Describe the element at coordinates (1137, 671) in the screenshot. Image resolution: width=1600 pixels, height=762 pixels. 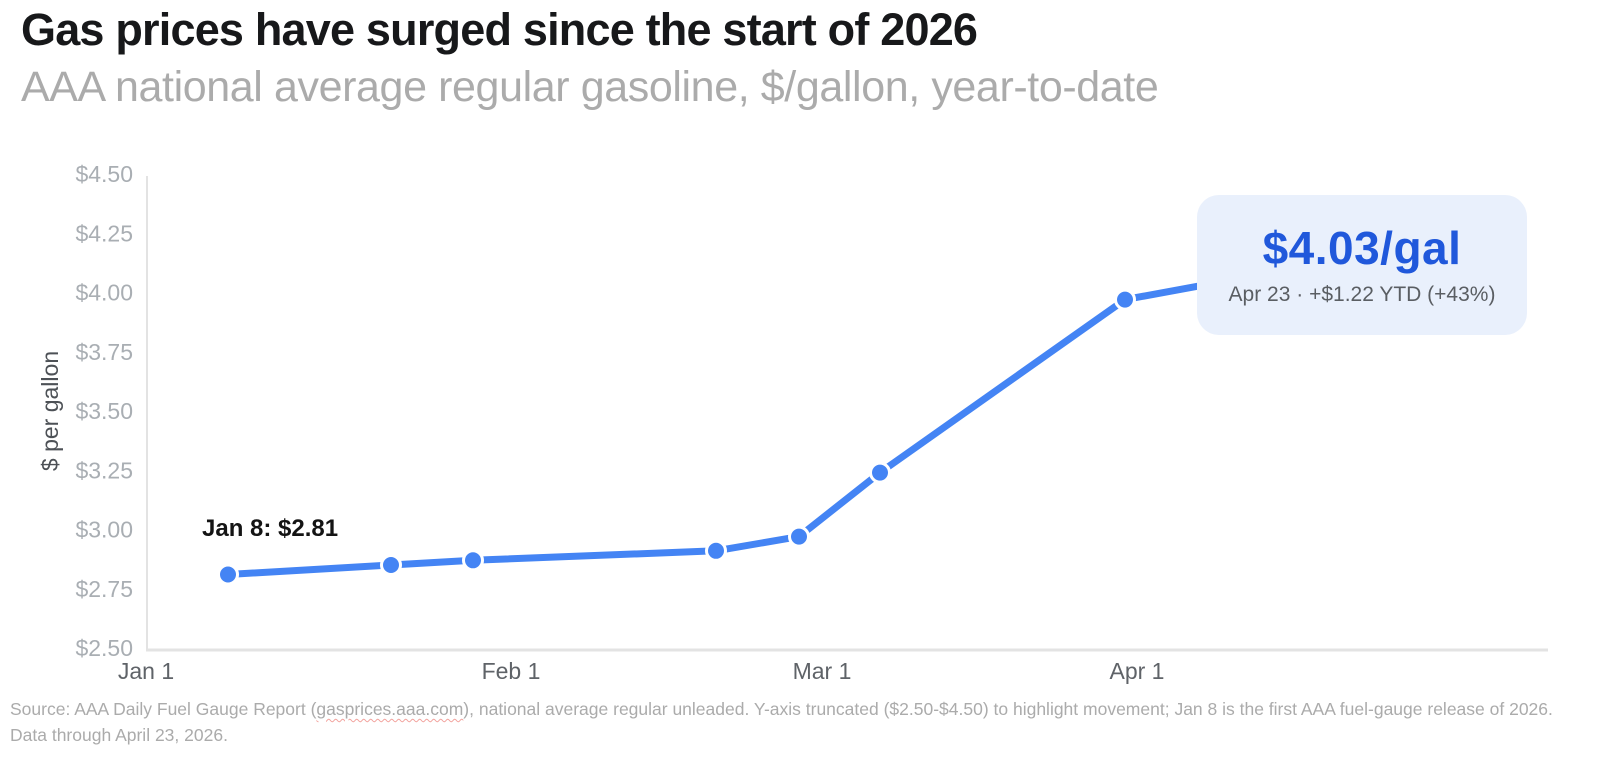
I see `x-tick-label: Apr 1` at that location.